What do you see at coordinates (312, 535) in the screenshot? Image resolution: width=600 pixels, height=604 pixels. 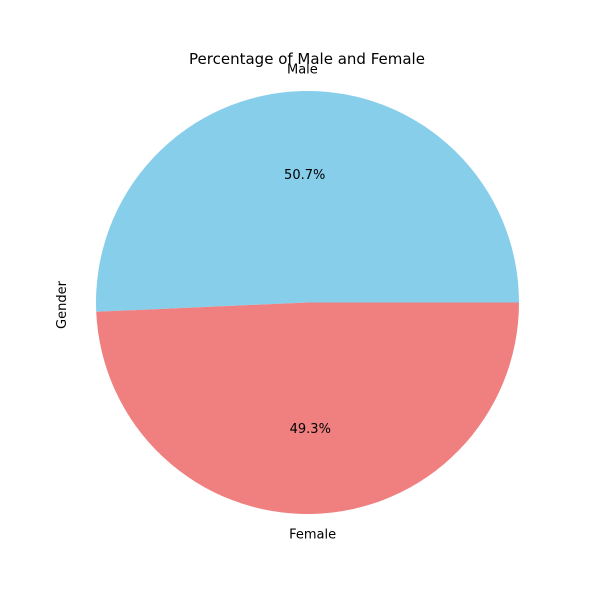 I see `slice-label-female: Female` at bounding box center [312, 535].